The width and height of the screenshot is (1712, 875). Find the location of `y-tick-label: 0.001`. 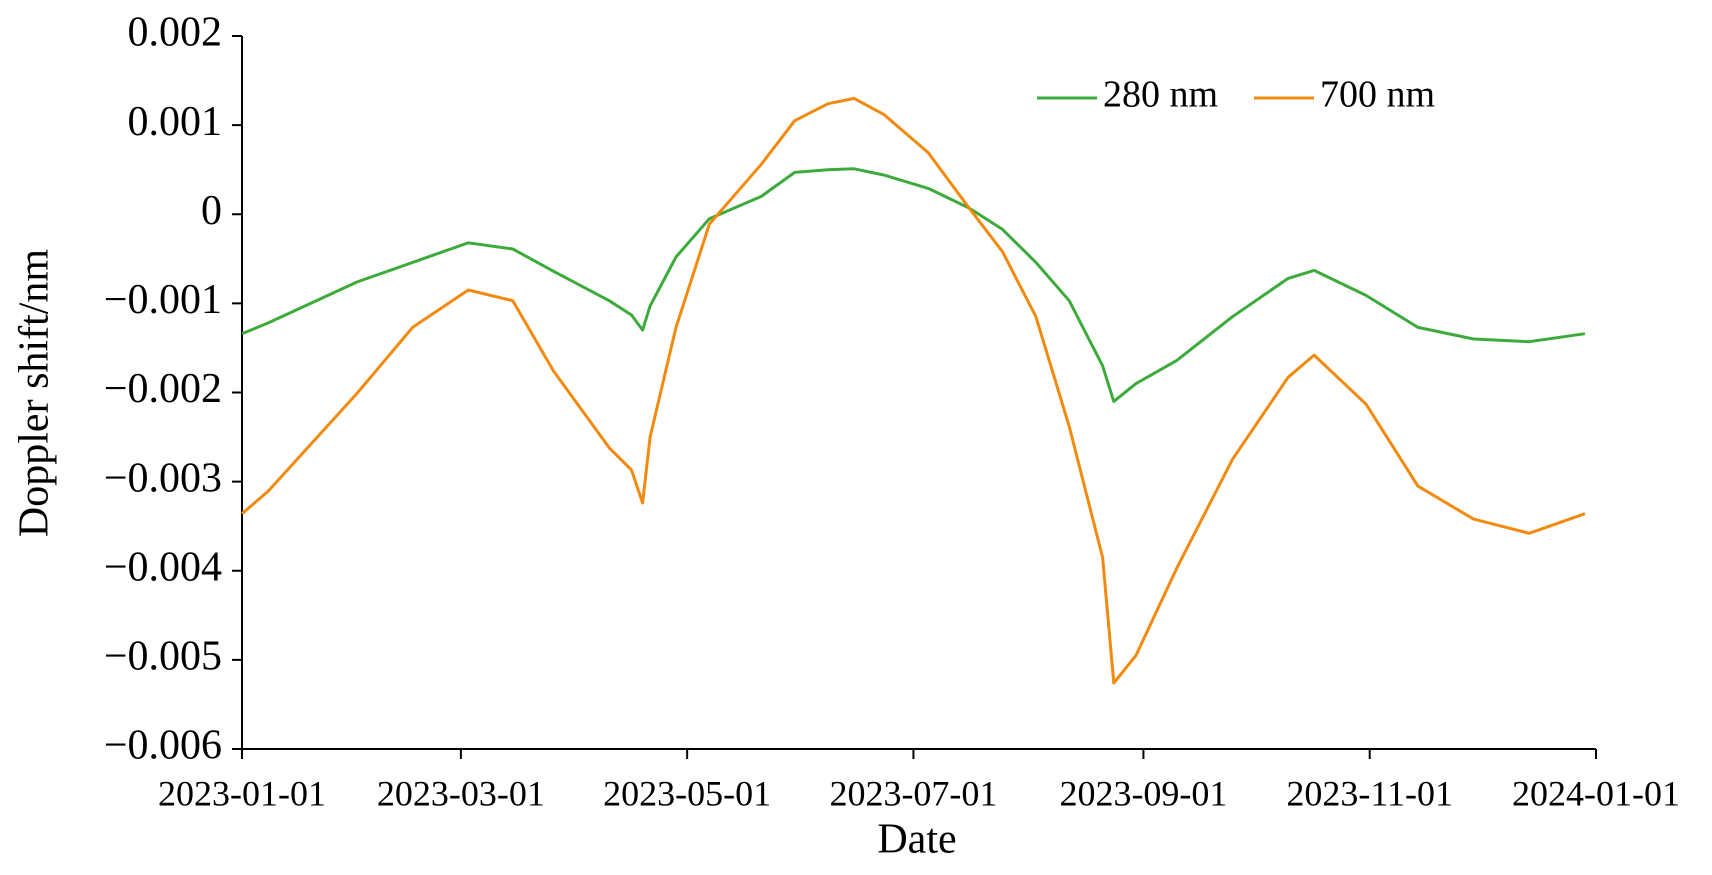

y-tick-label: 0.001 is located at coordinates (175, 122).